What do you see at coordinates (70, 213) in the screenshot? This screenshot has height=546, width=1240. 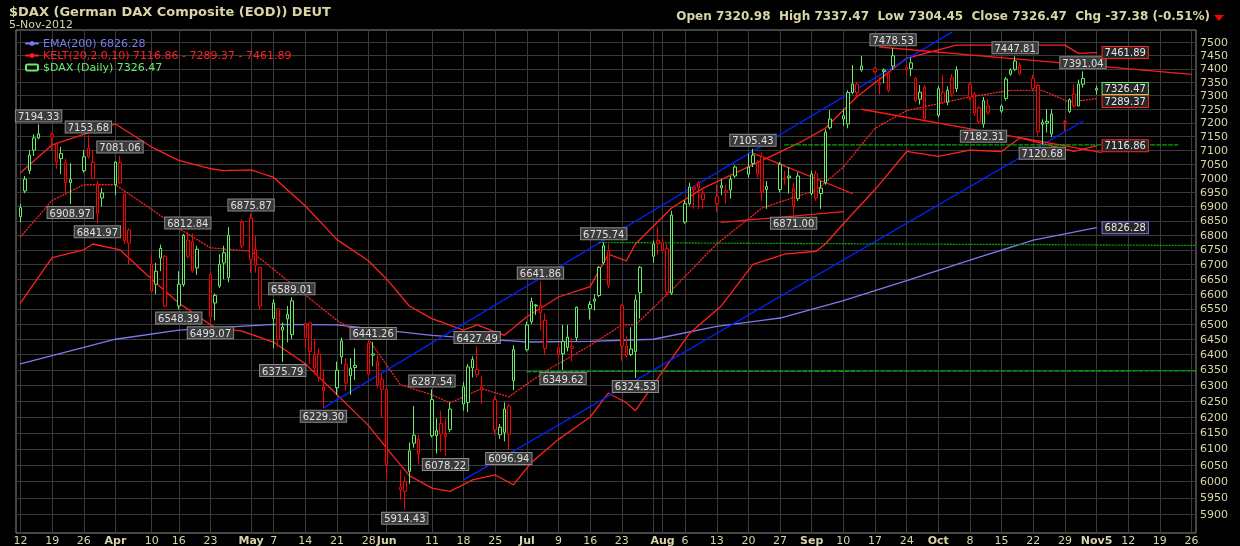 I see `annotation: 6908.97` at bounding box center [70, 213].